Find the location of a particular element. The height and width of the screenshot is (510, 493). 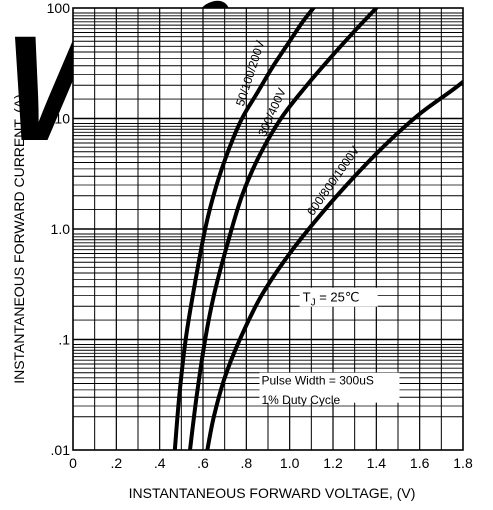

y-tick-label: .01 is located at coordinates (61, 450).